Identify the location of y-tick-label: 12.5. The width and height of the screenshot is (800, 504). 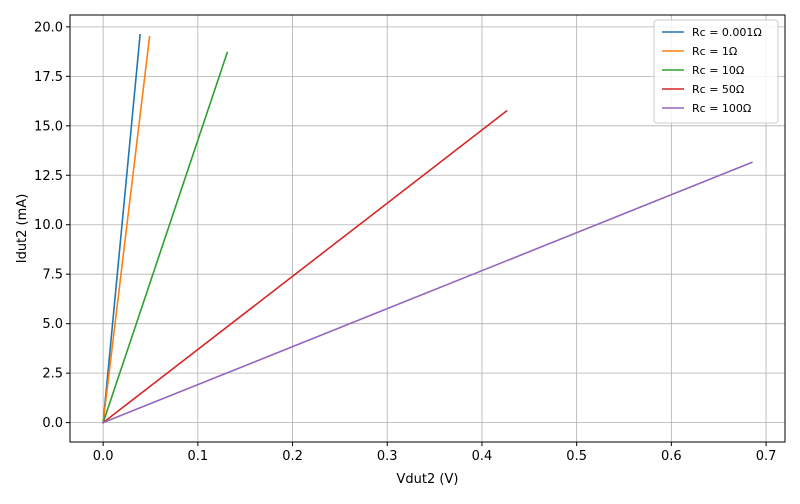
(48, 176).